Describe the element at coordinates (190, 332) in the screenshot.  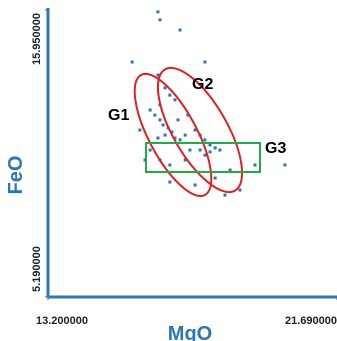
I see `x-axis-title: MgO` at that location.